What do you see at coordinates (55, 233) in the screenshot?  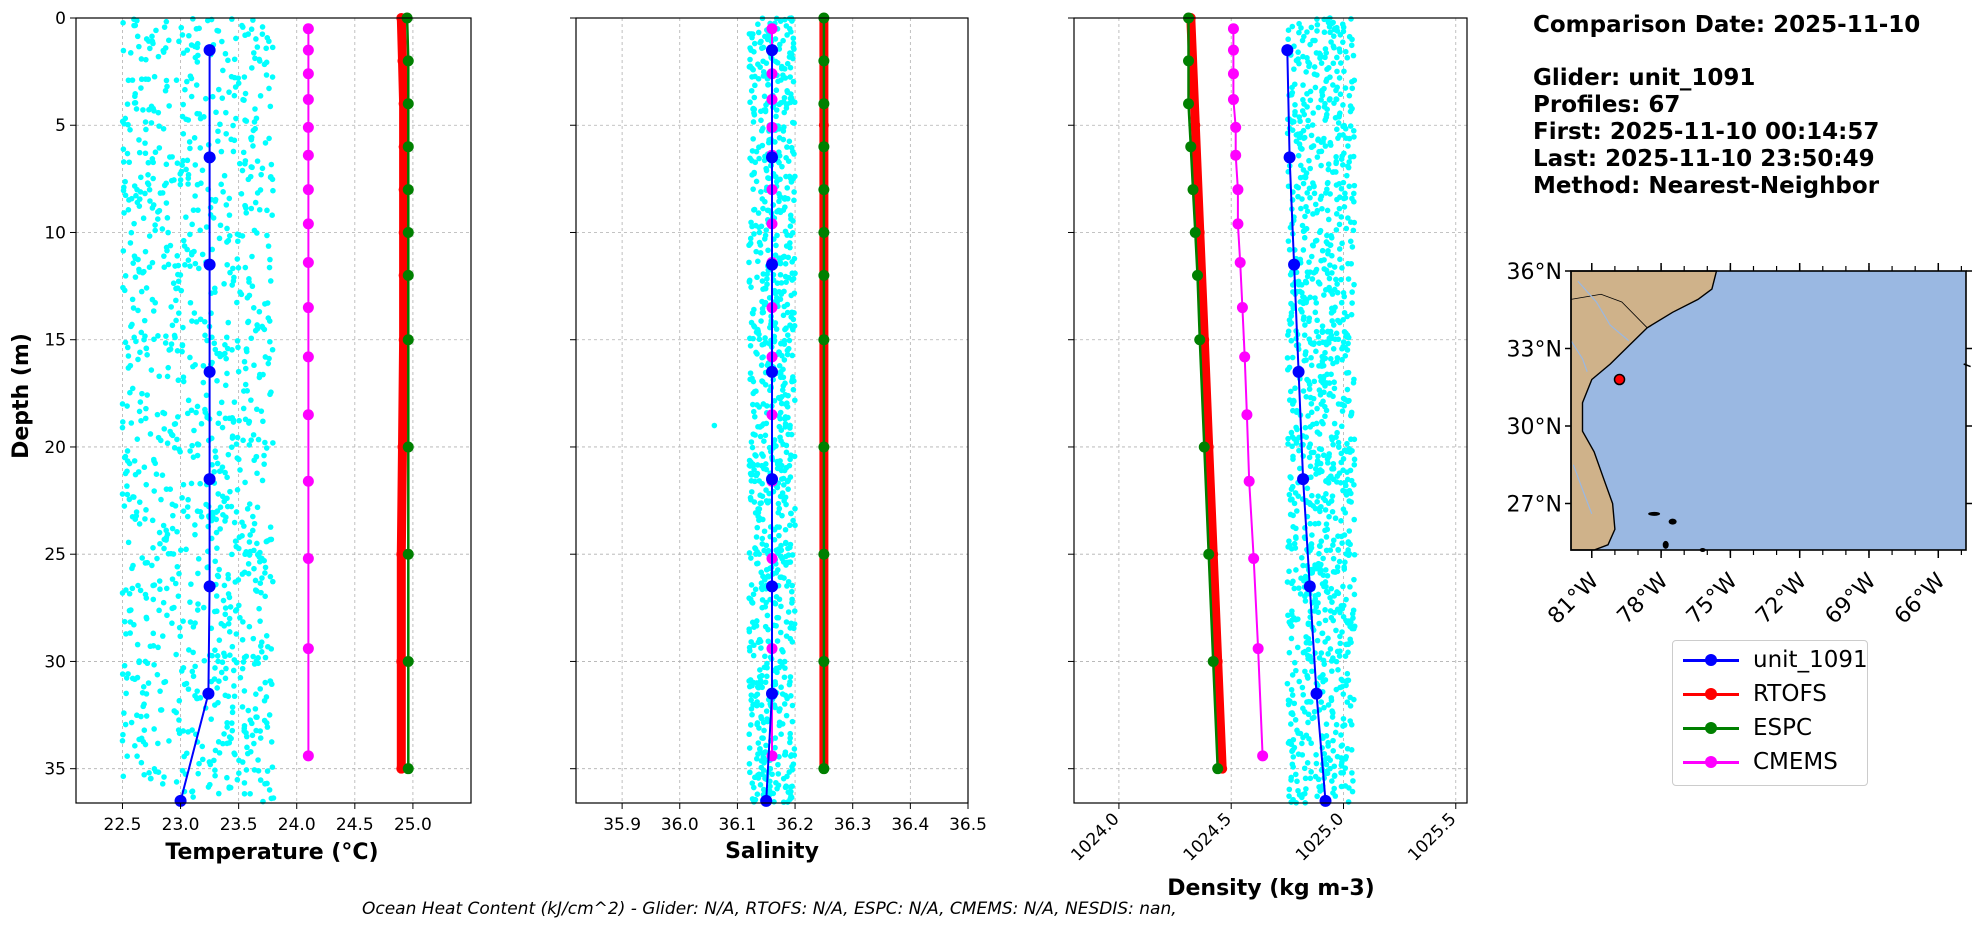 I see `y-tick-label: 10` at bounding box center [55, 233].